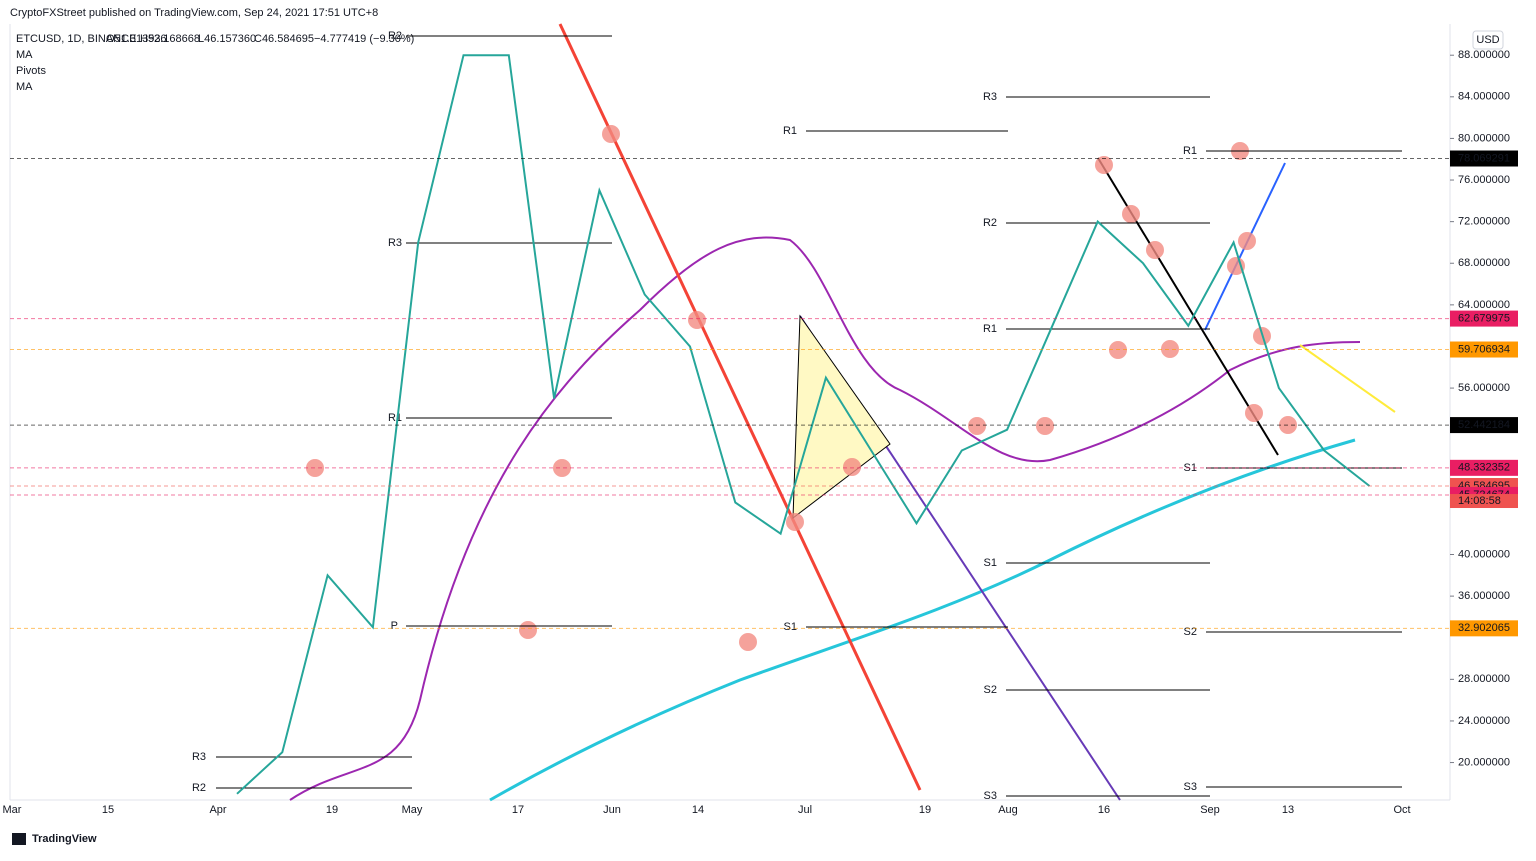 The height and width of the screenshot is (861, 1536). I want to click on price-tag-label: 32.902065, so click(1484, 628).